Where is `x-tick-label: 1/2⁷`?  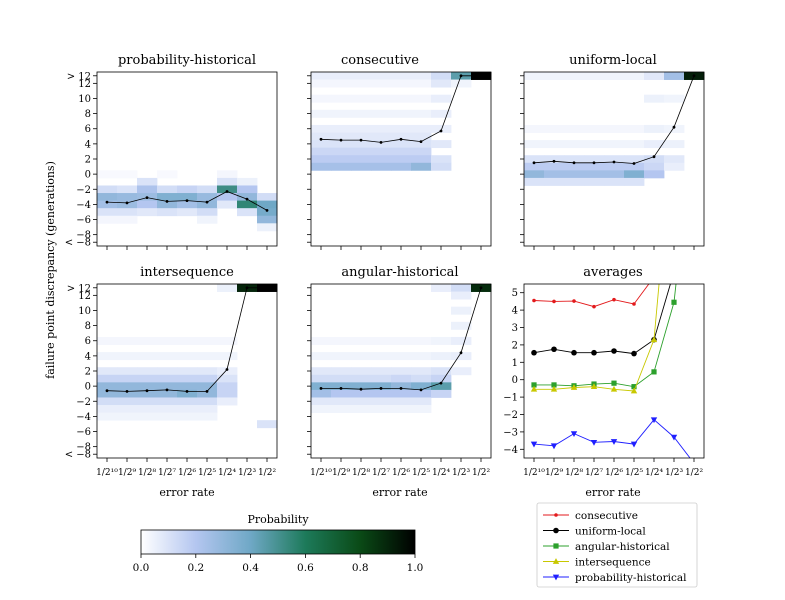 x-tick-label: 1/2⁷ is located at coordinates (381, 473).